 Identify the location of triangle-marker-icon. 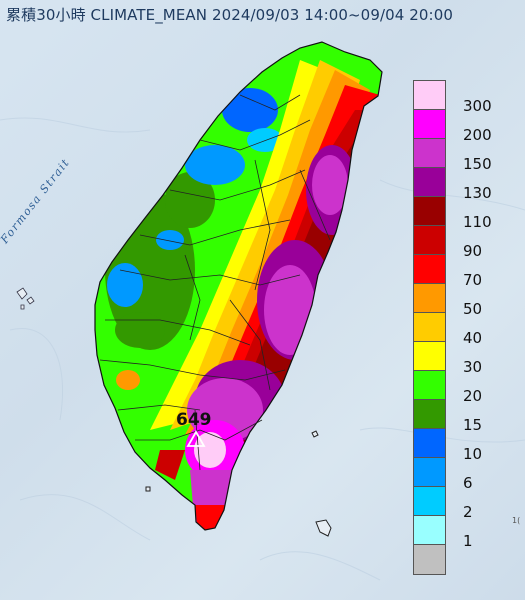
(196, 438).